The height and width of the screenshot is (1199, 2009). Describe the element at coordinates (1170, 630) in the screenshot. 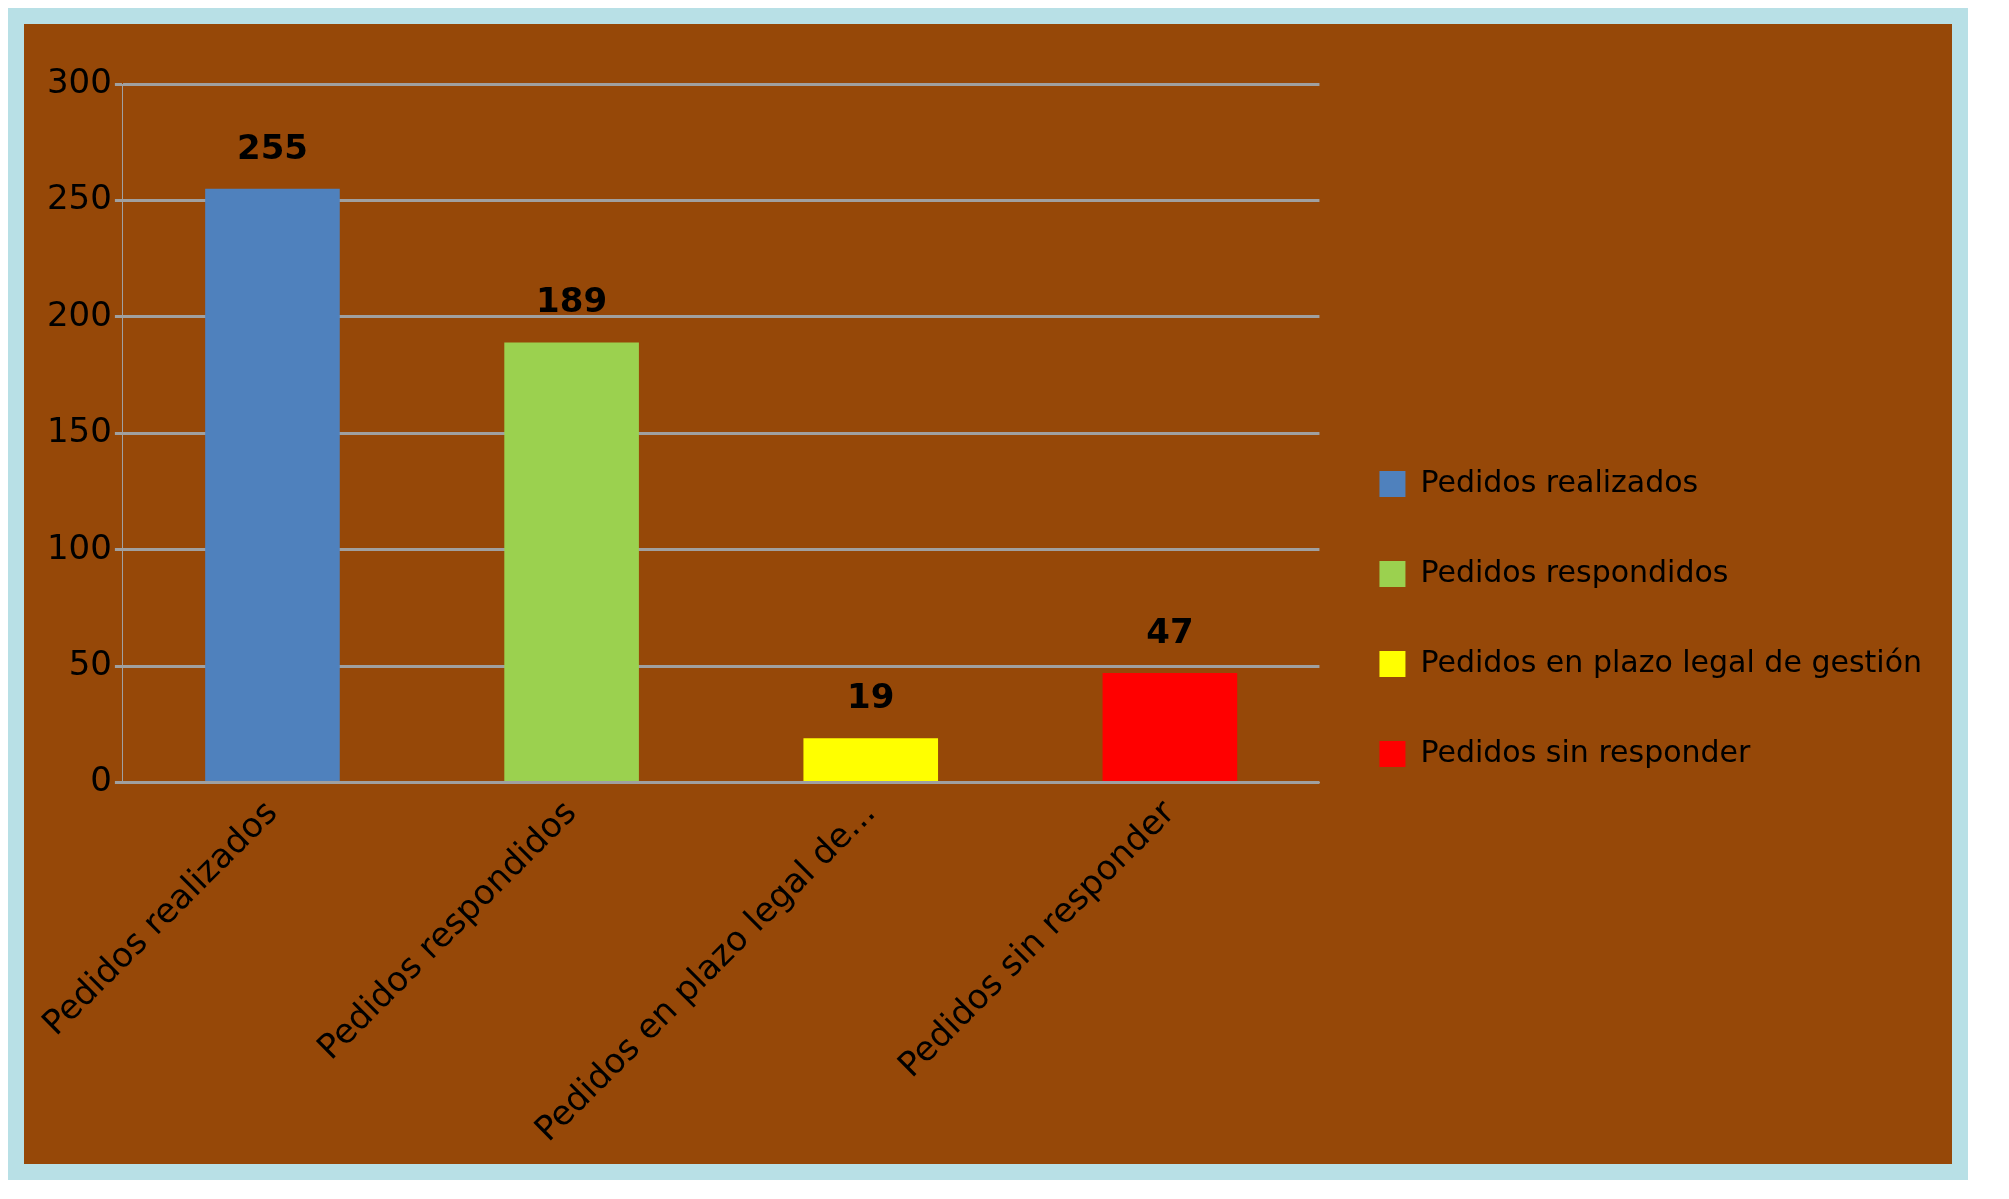

I see `data-label: 47` at that location.